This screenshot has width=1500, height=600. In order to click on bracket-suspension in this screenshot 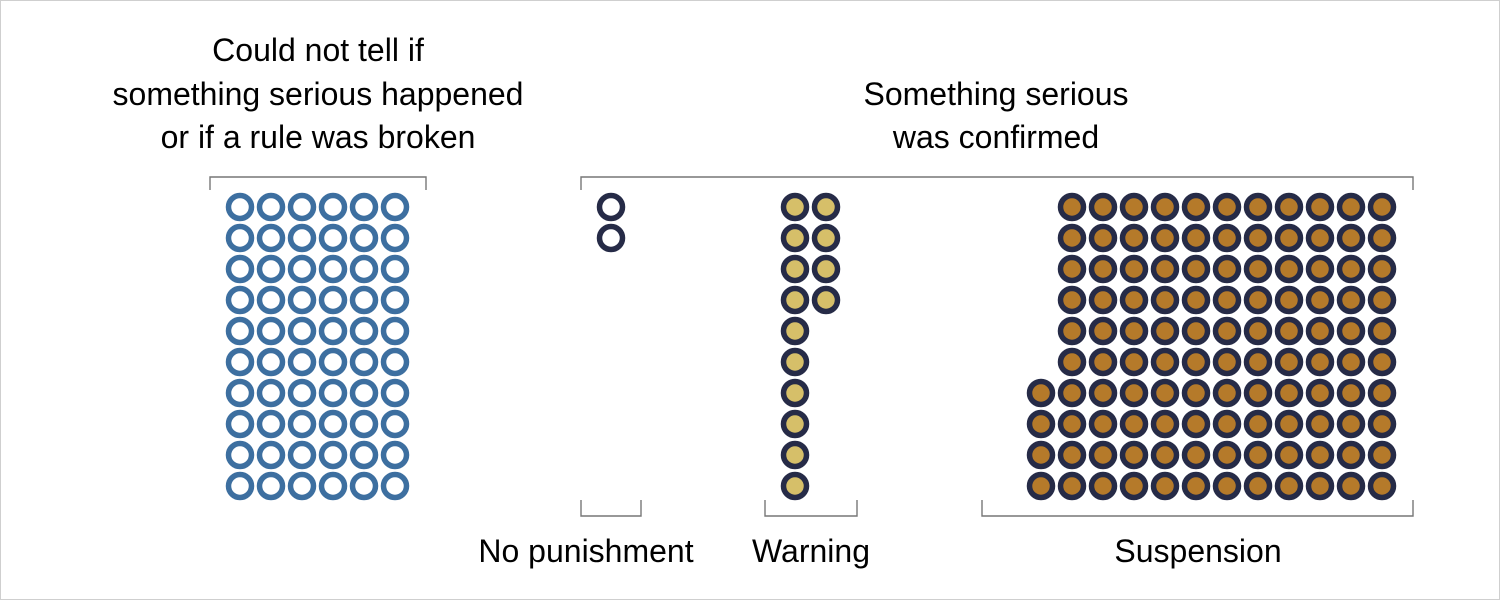, I will do `click(1197, 508)`.